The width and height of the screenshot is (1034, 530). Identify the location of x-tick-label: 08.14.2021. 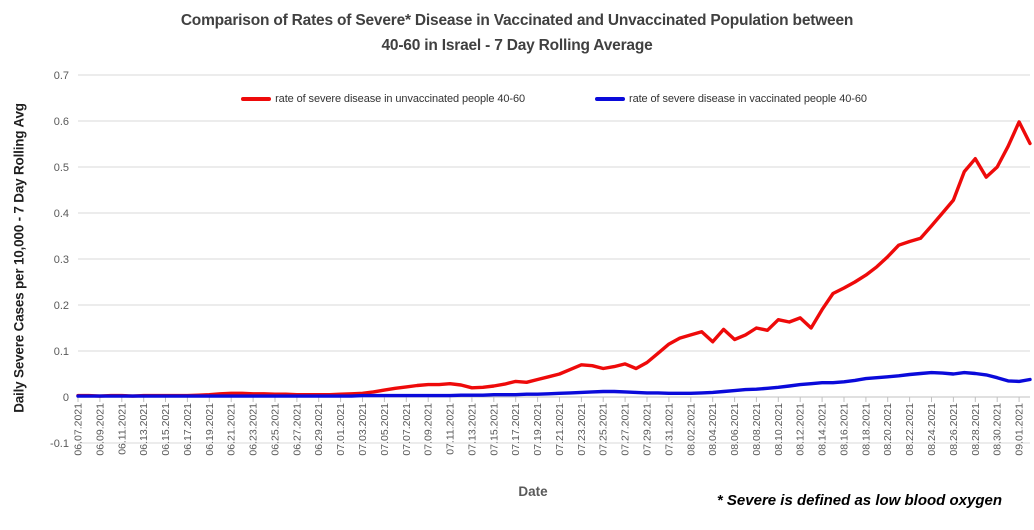
(823, 429).